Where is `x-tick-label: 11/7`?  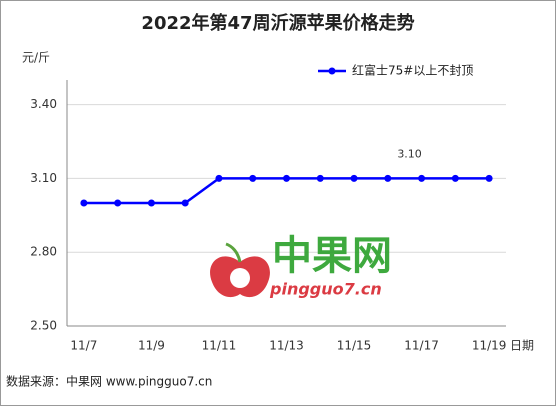 x-tick-label: 11/7 is located at coordinates (83, 346).